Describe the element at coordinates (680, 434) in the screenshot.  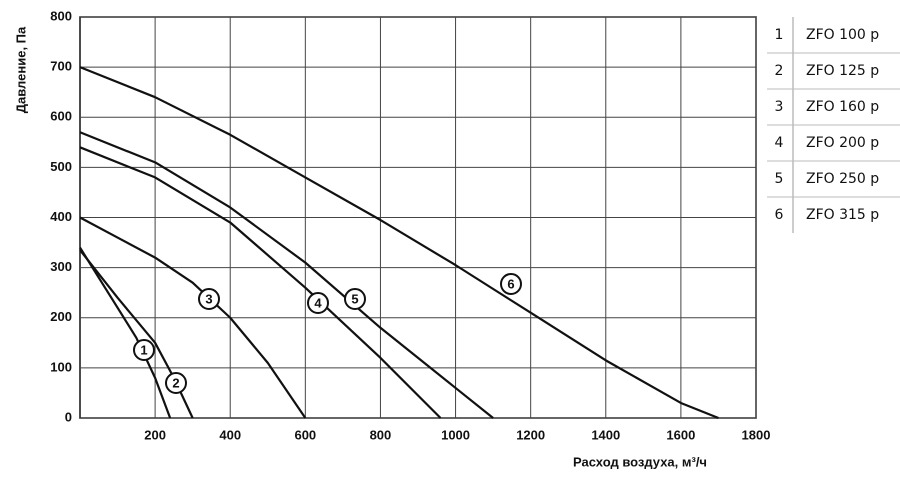
I see `x-tick-label: 1600` at that location.